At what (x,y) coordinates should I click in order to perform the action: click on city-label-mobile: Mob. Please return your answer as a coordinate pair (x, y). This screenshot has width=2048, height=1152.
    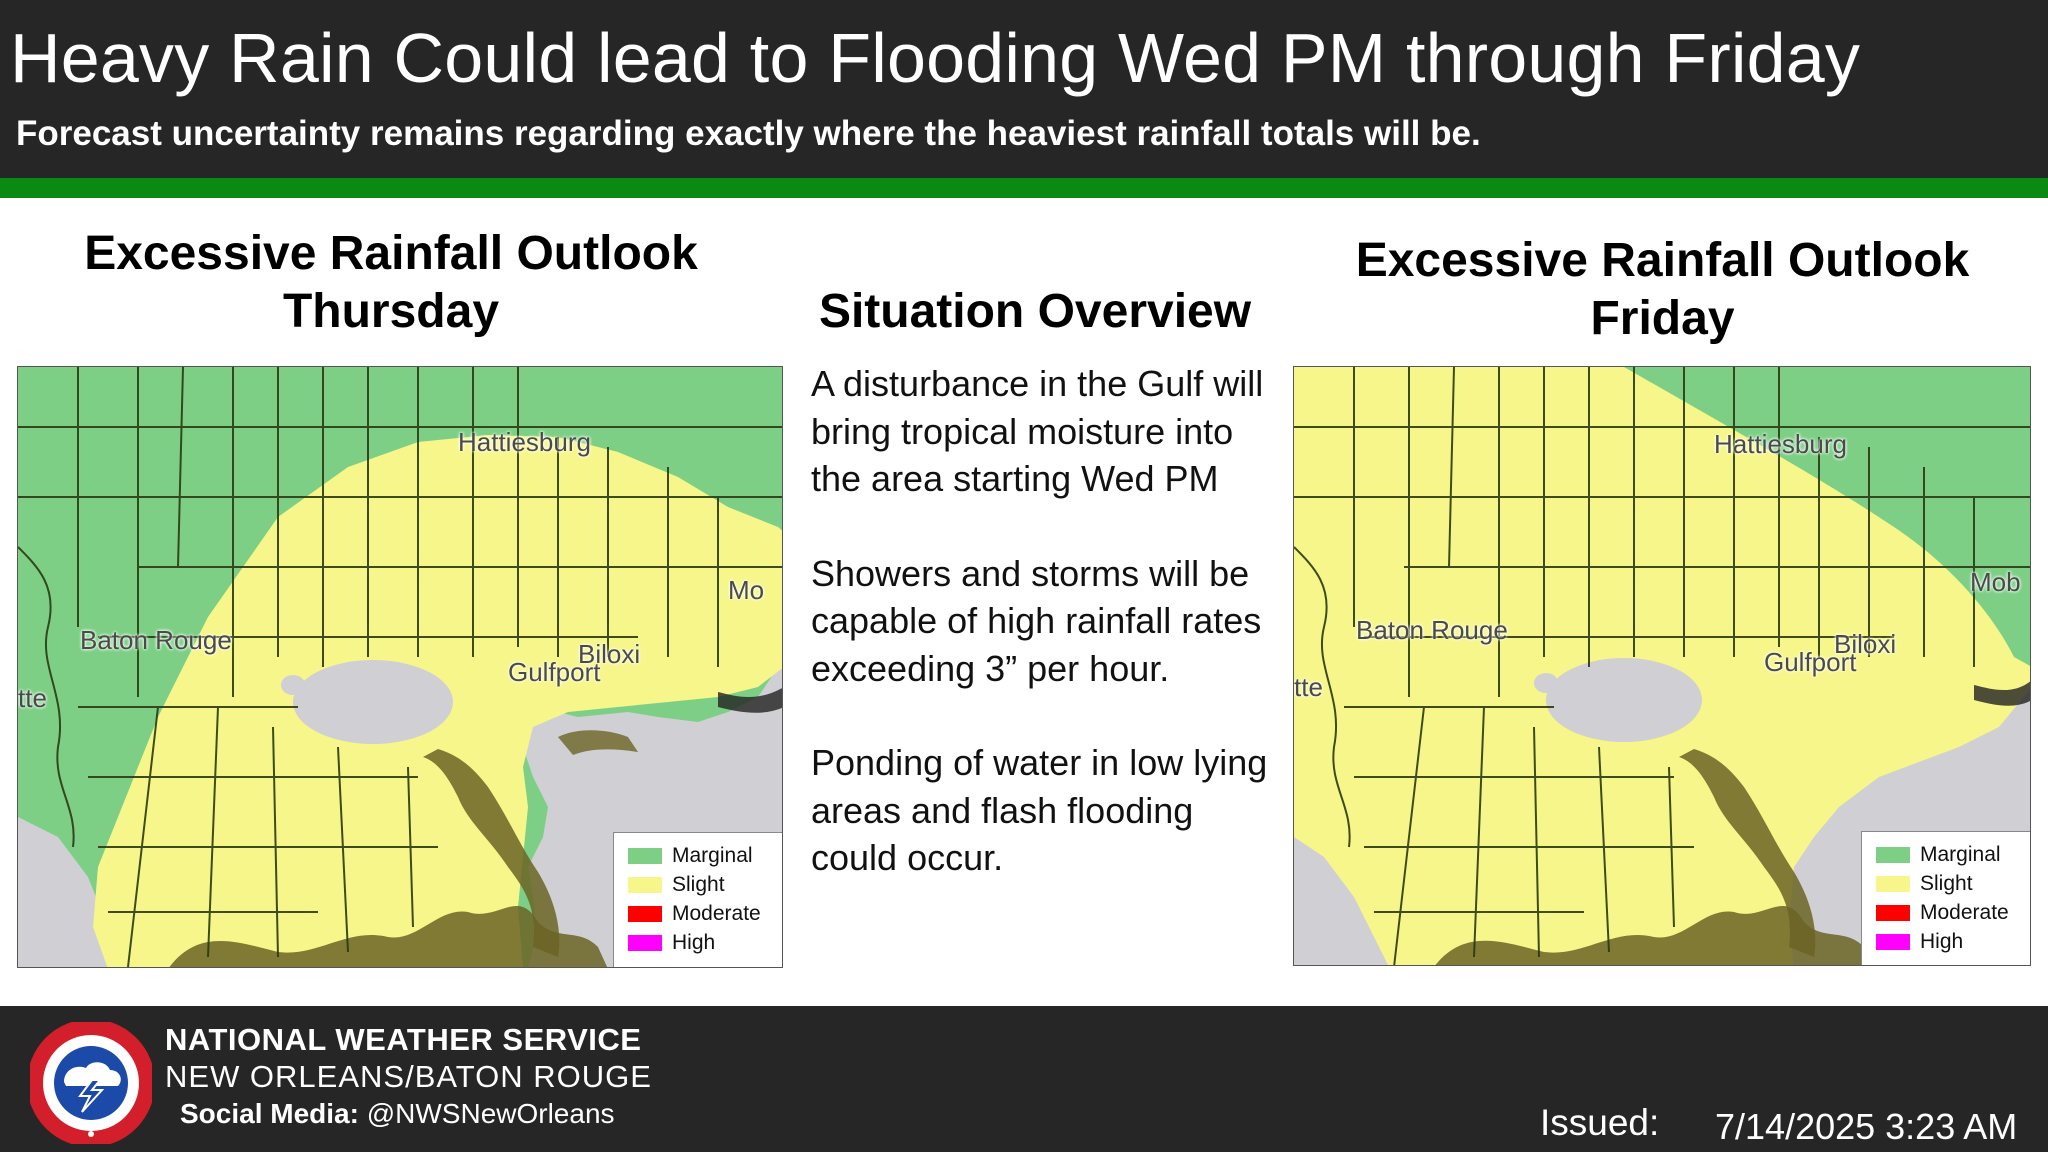
    Looking at the image, I should click on (1995, 582).